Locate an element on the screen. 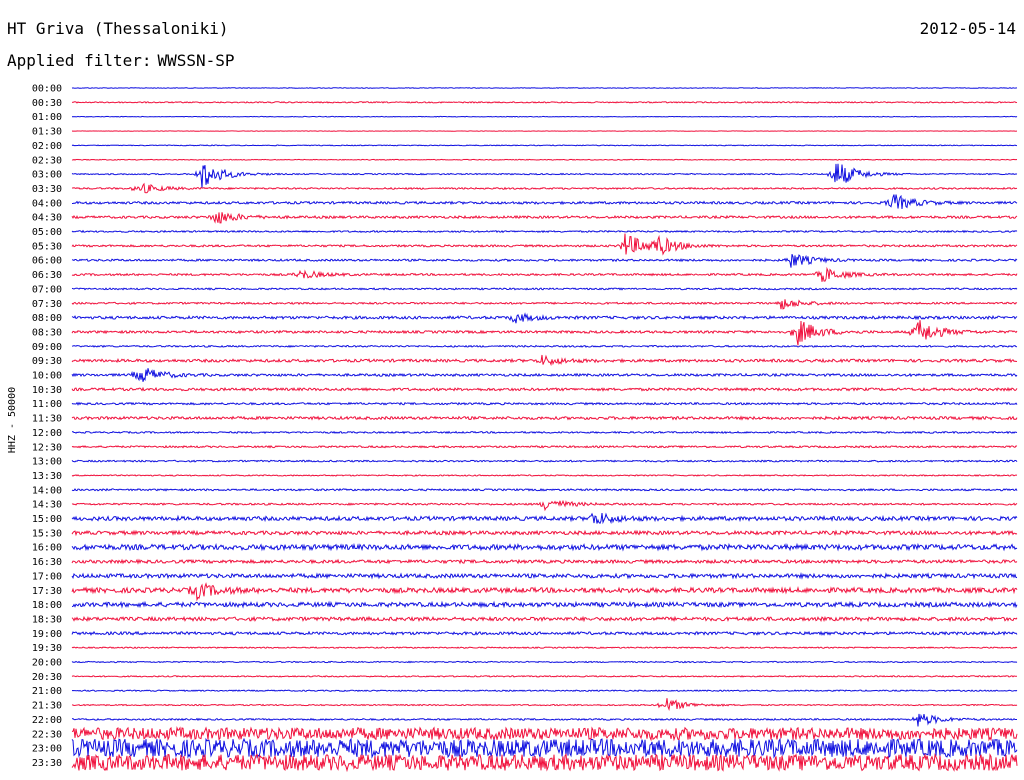  time-tick-label: 23:00 is located at coordinates (47, 749).